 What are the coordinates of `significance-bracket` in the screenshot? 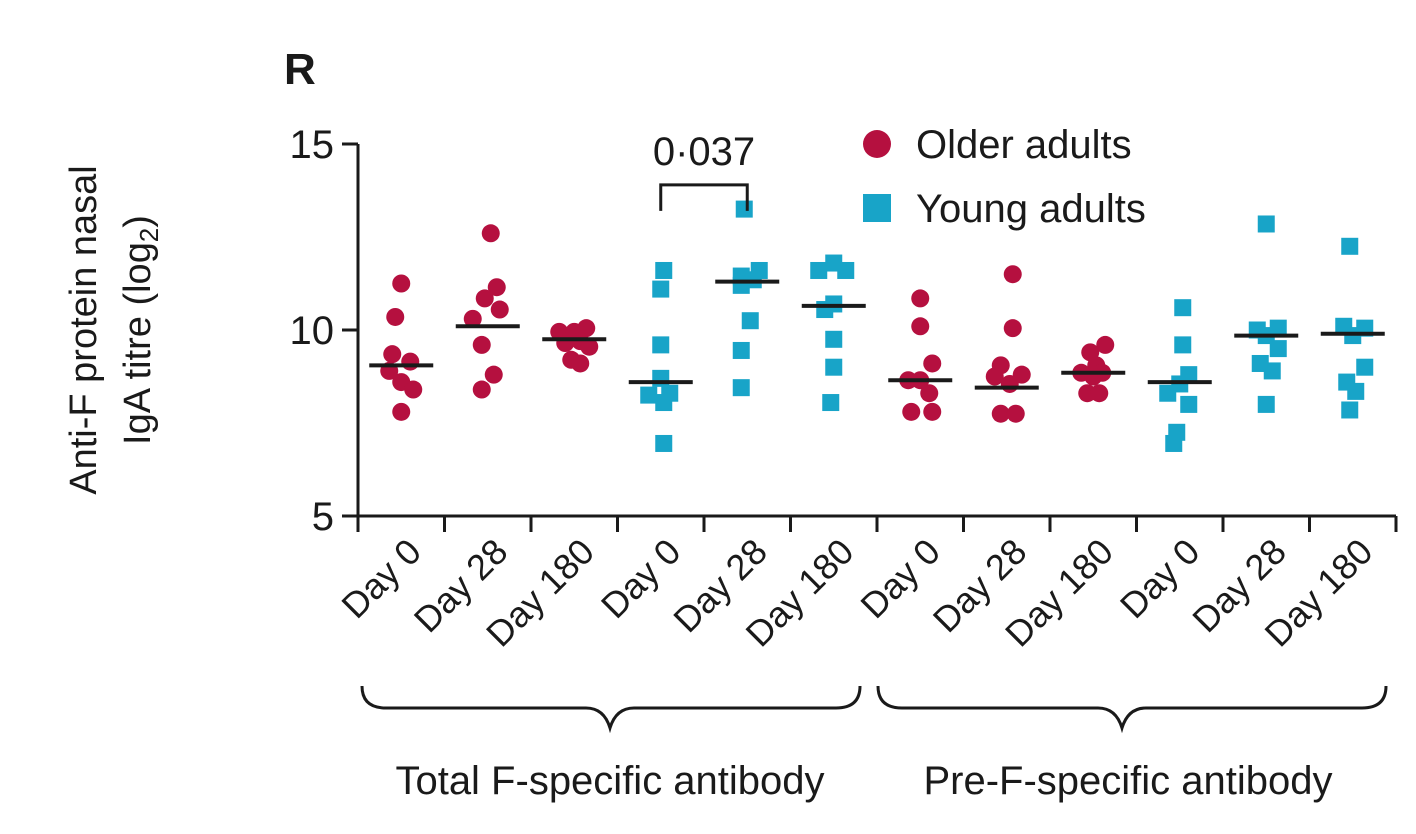 It's located at (704, 197).